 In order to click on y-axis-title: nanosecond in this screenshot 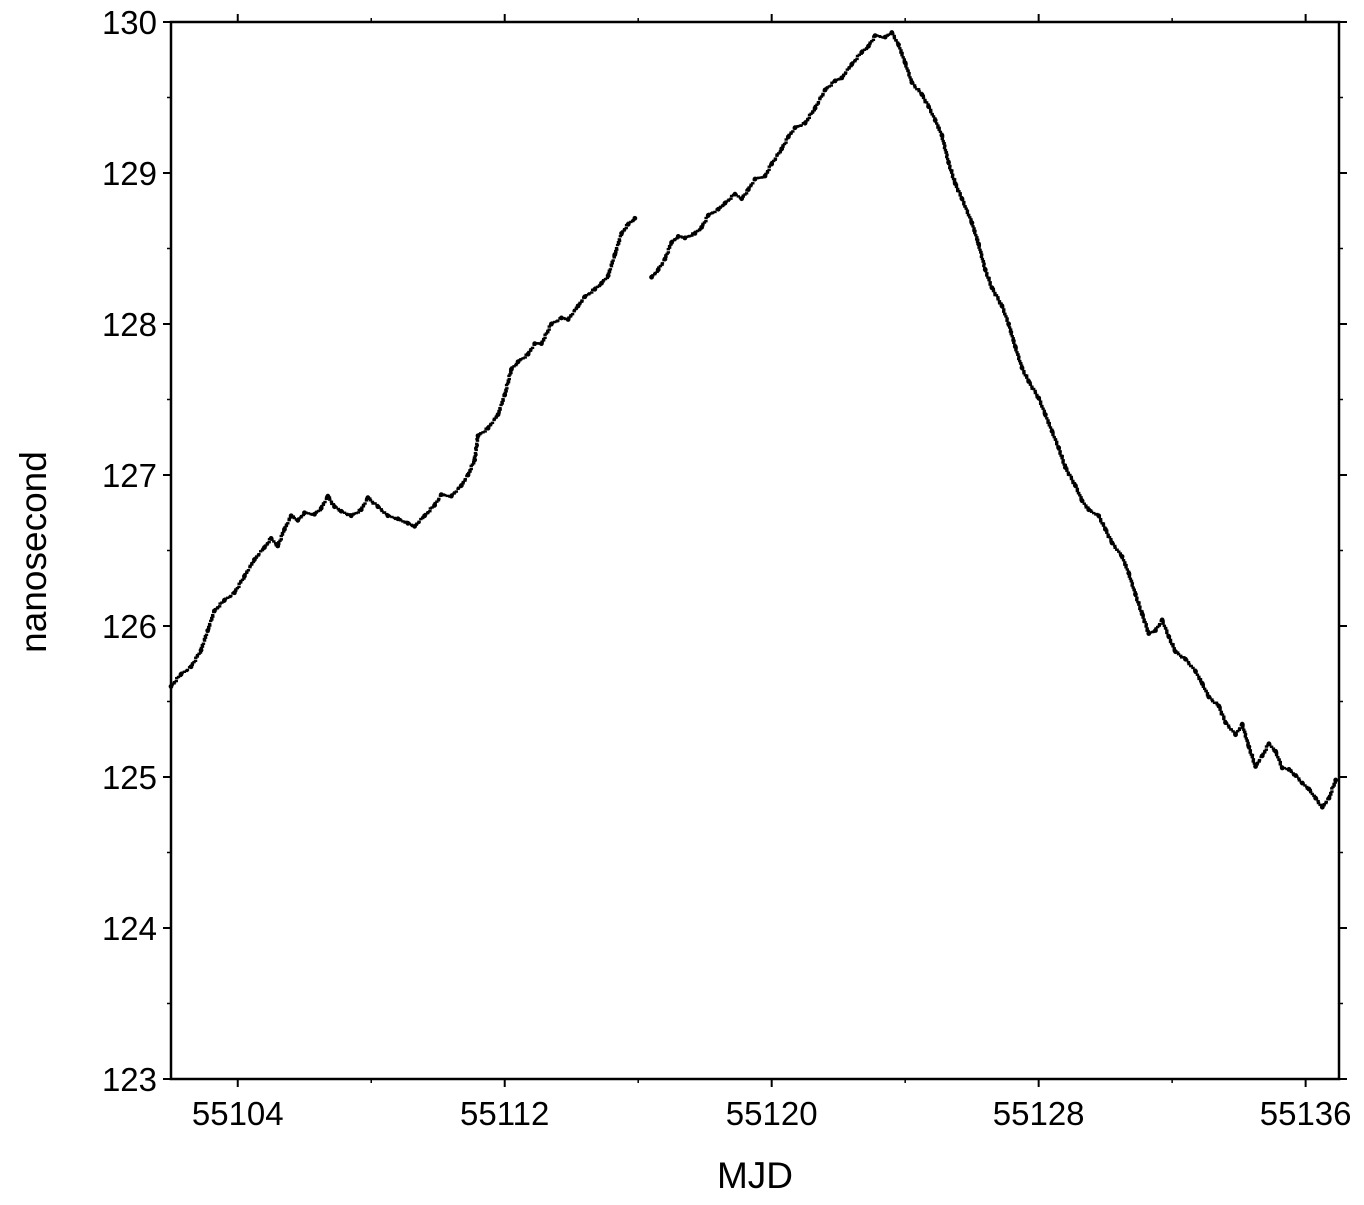, I will do `click(33, 552)`.